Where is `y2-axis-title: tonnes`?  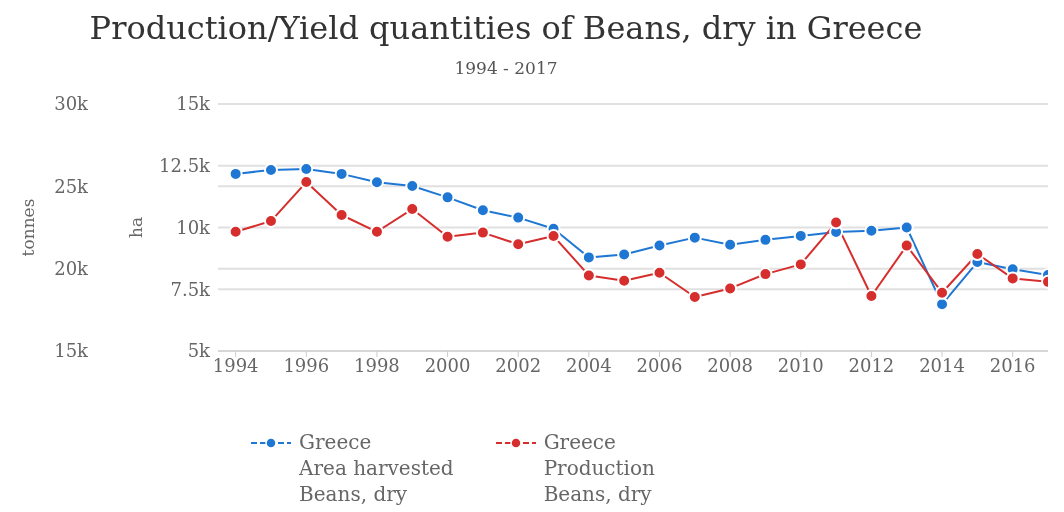 y2-axis-title: tonnes is located at coordinates (28, 227).